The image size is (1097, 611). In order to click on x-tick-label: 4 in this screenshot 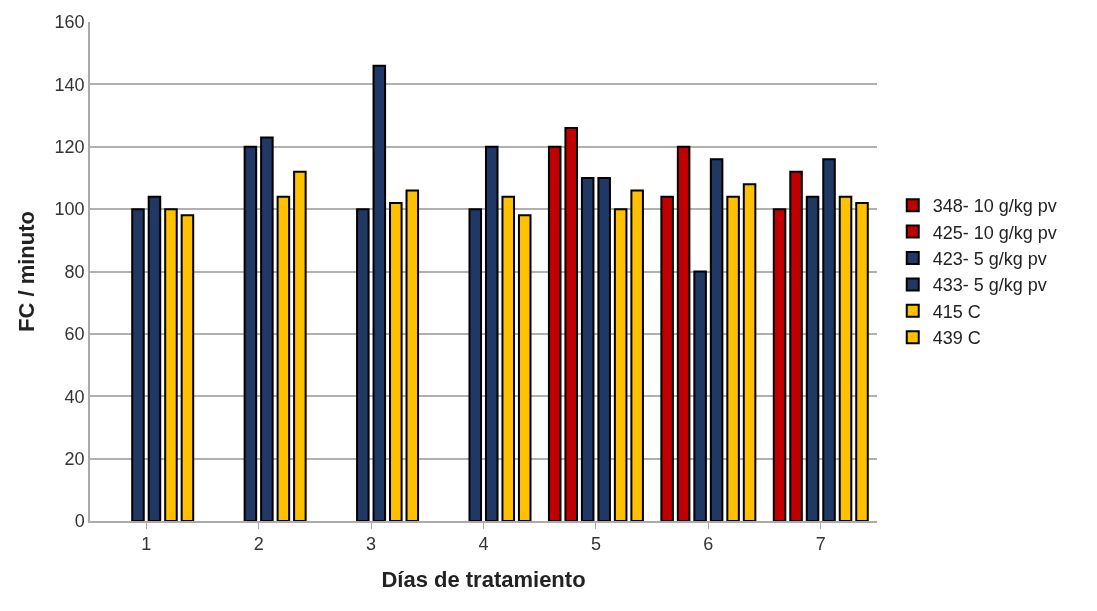, I will do `click(483, 544)`.